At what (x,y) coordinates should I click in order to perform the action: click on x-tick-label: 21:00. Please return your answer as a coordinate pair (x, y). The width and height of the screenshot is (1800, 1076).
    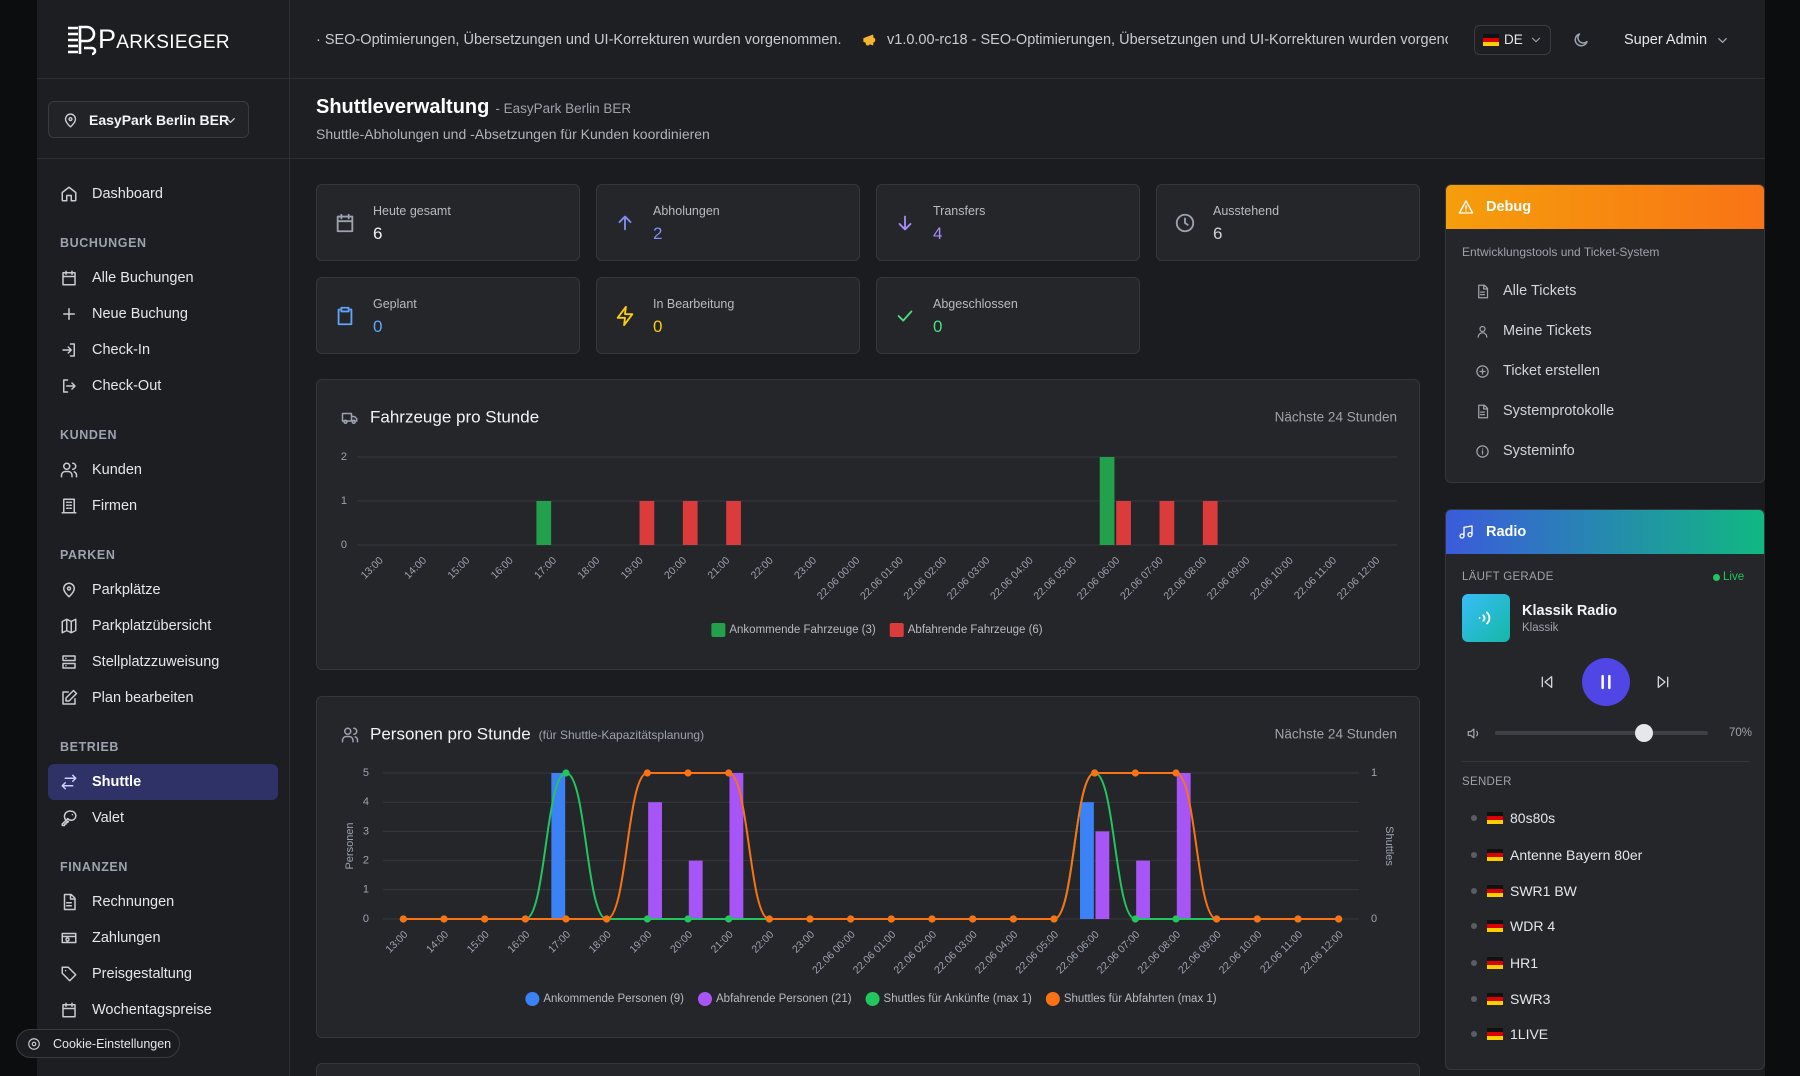
    Looking at the image, I should click on (722, 941).